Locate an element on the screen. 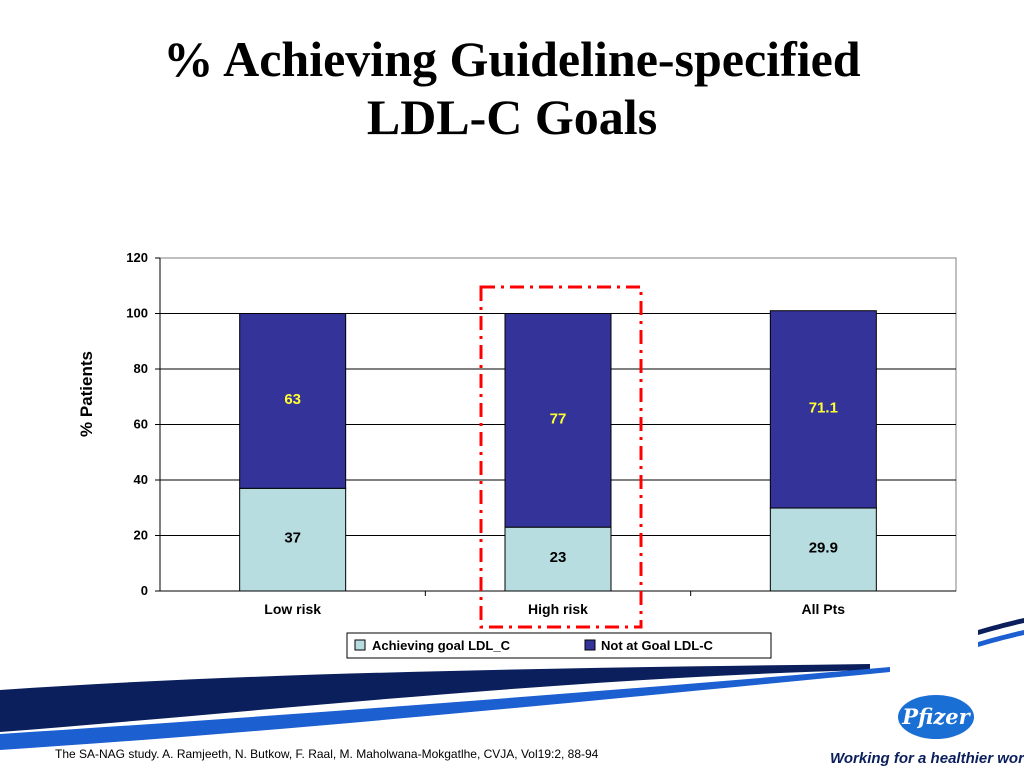  x-axis-categories: Low risk High risk All Pts is located at coordinates (554, 604).